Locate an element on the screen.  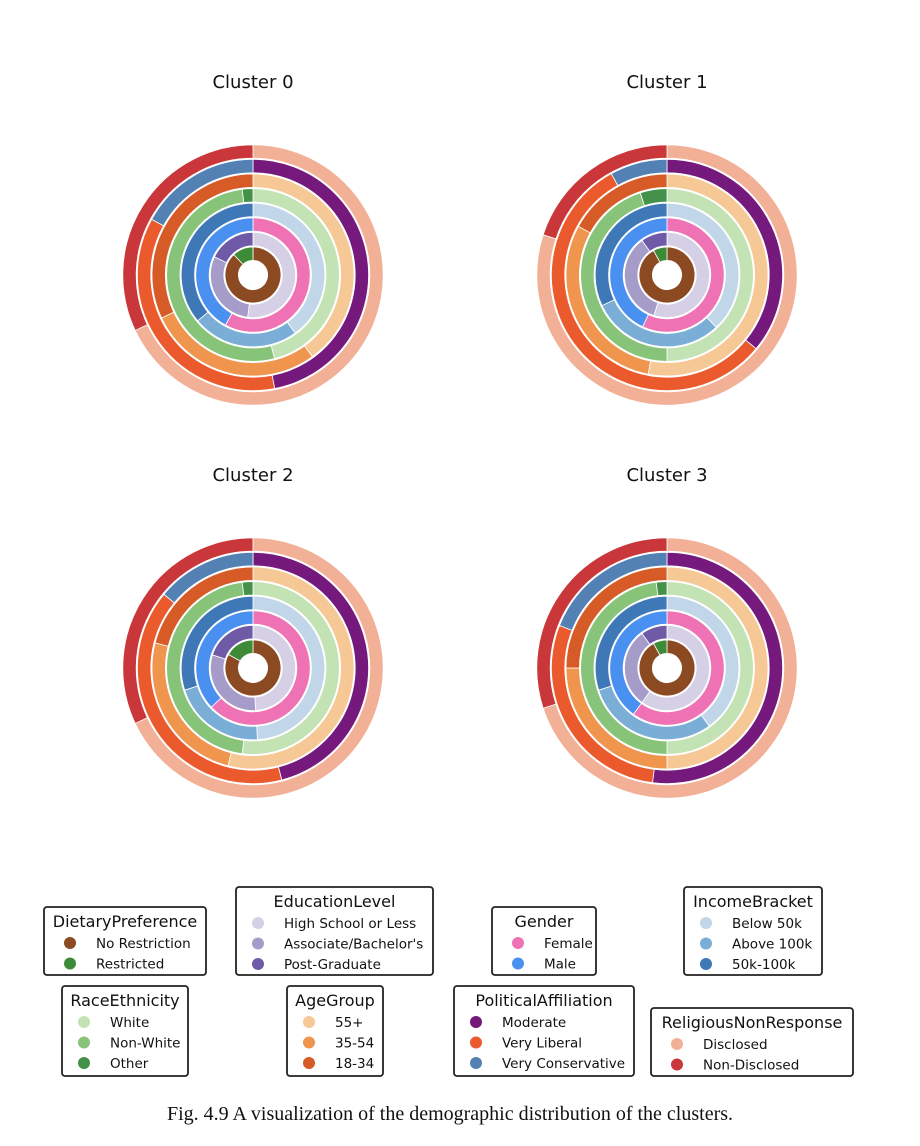
wedge-0-agegroup-18-34: AgeGroup: 18-34 is located at coordinates (202, 246).